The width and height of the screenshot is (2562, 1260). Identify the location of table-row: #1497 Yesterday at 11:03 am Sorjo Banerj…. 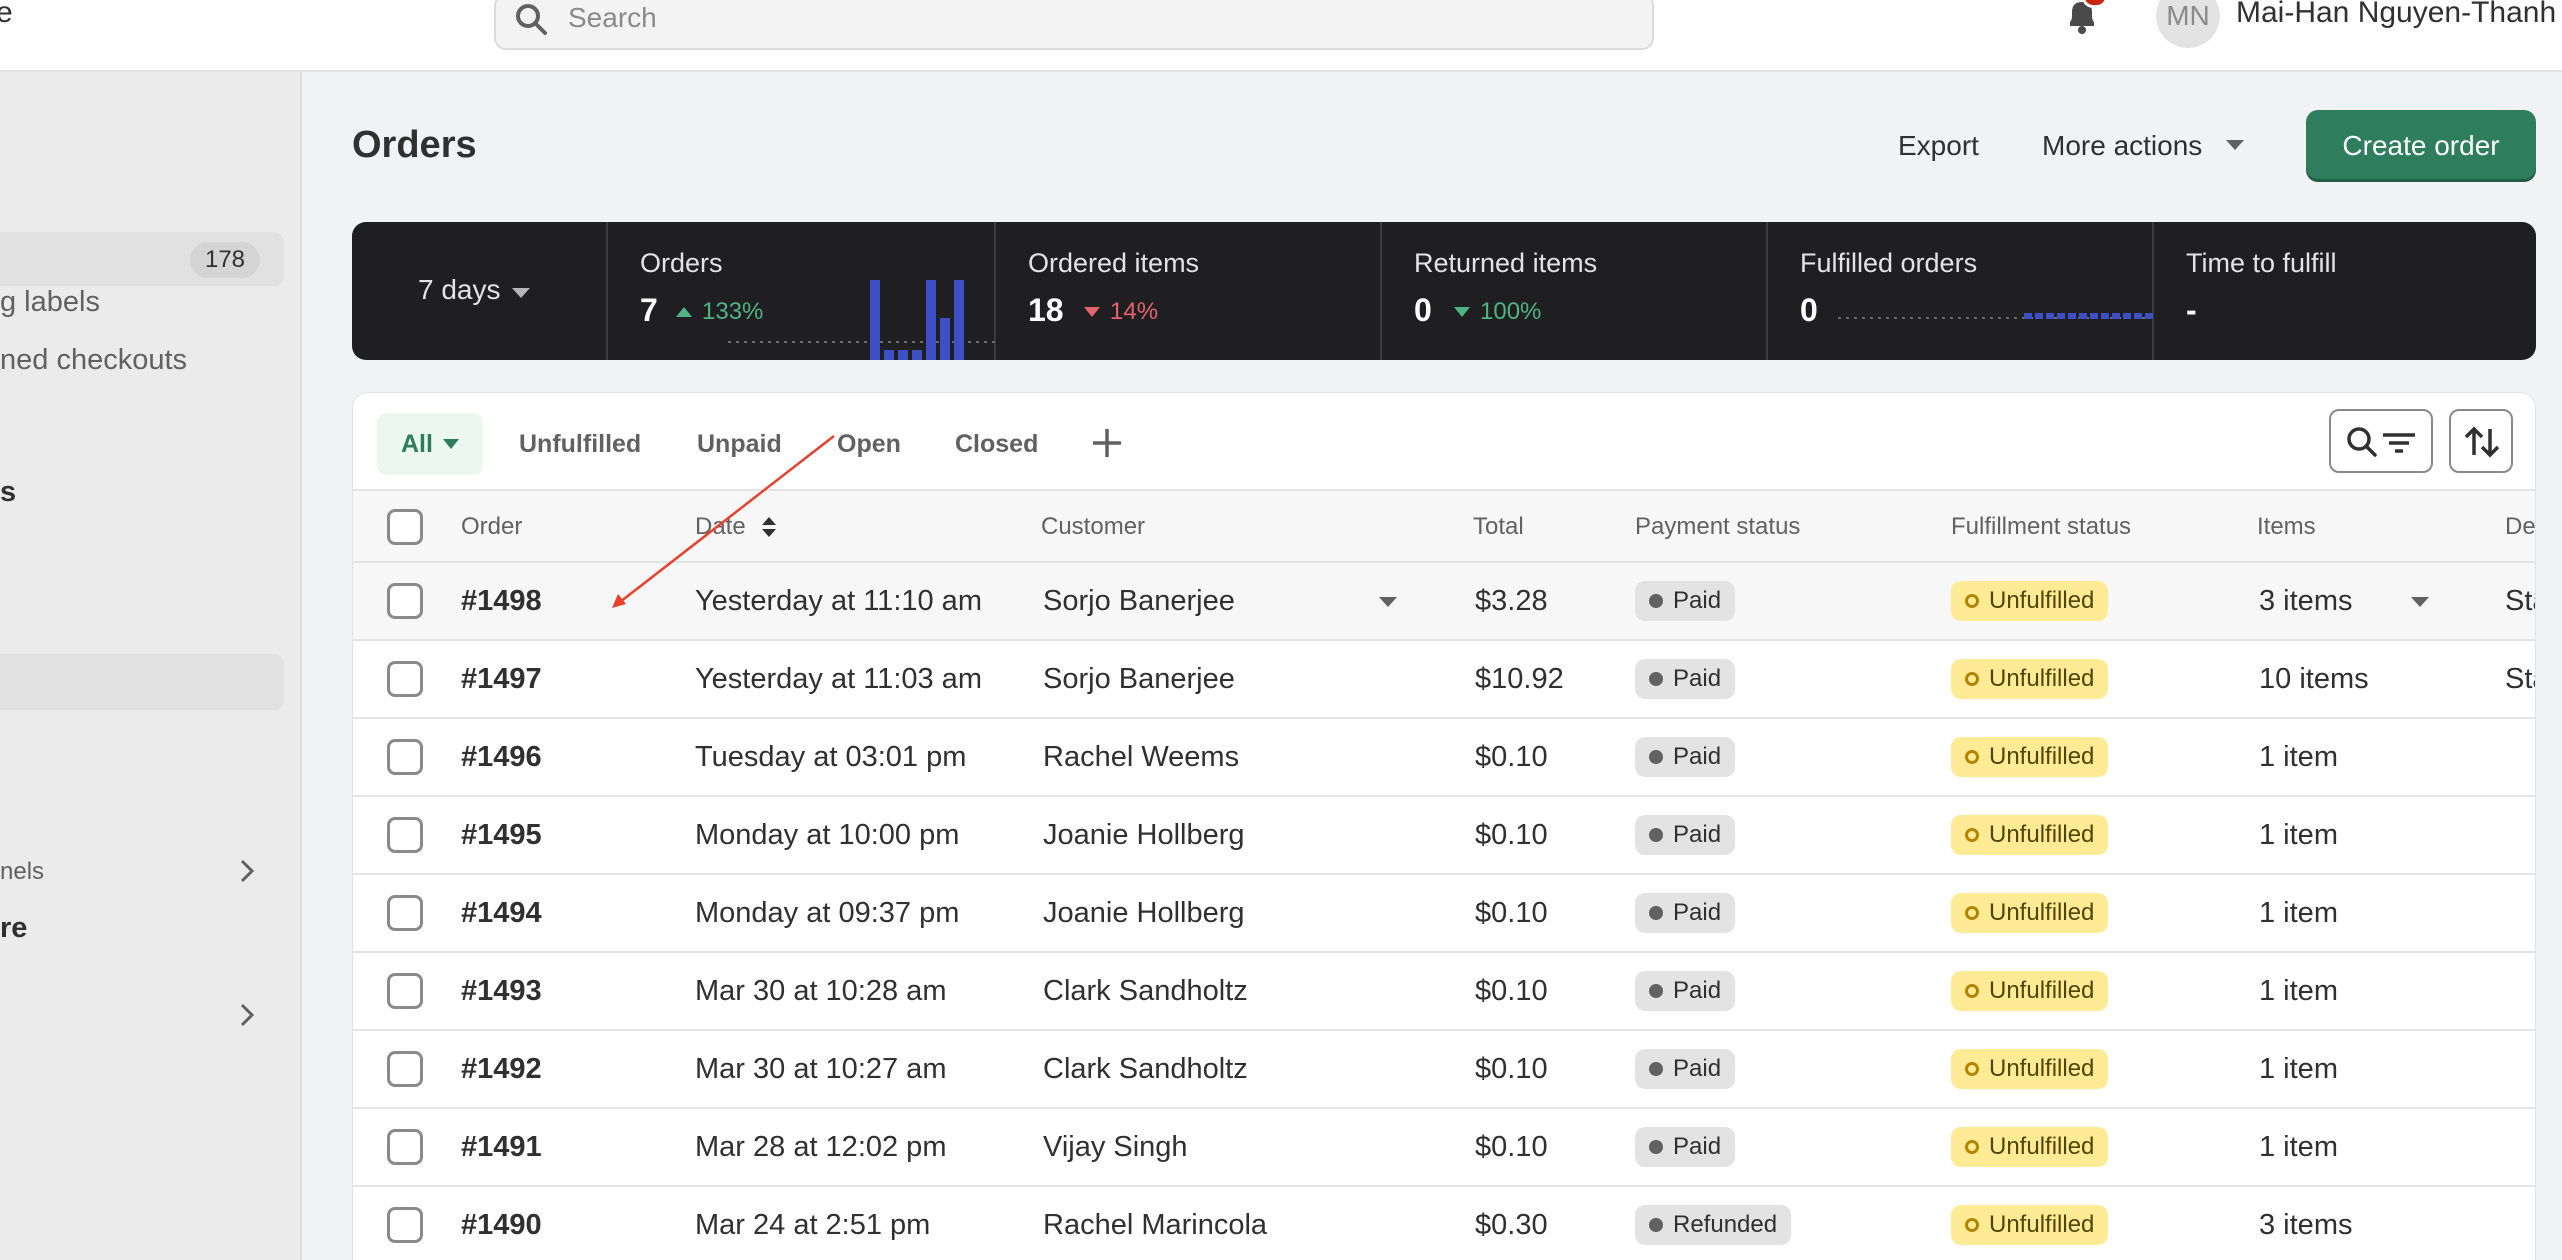
(1444, 680).